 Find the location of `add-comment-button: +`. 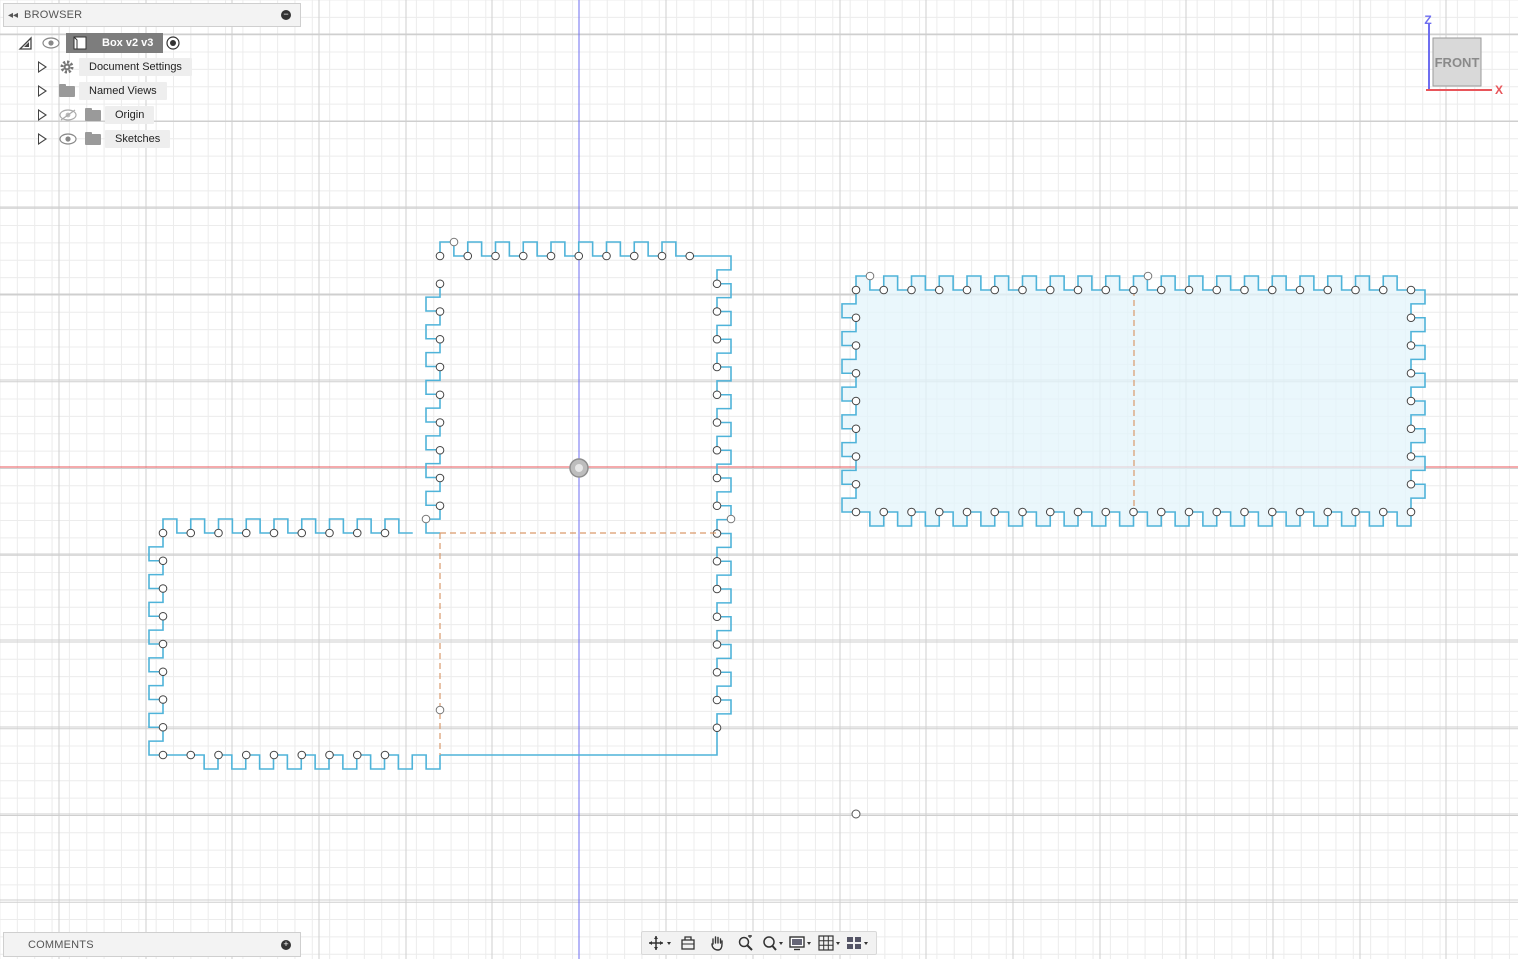

add-comment-button: + is located at coordinates (286, 945).